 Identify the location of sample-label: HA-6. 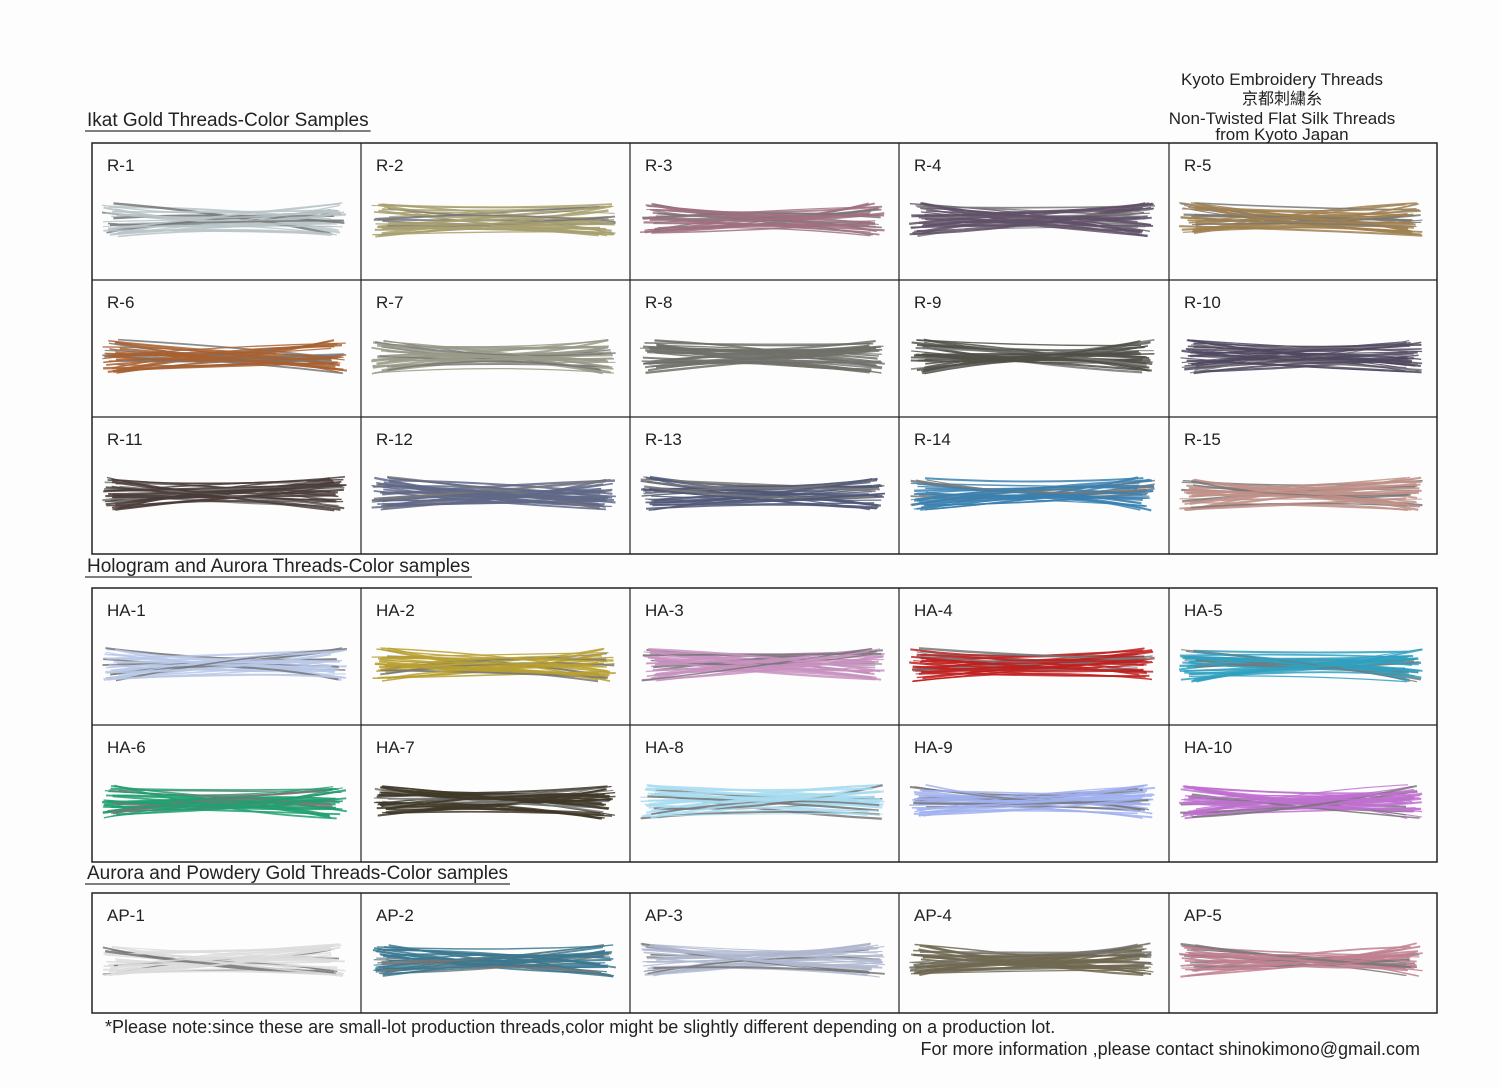
(126, 747).